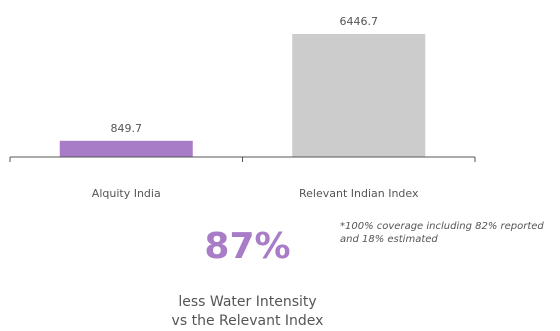  Describe the element at coordinates (126, 193) in the screenshot. I see `category-label: Alquity India` at that location.